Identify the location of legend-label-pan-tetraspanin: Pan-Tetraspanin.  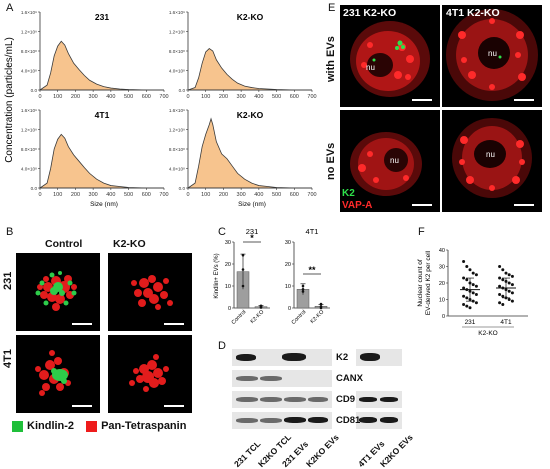
(144, 426).